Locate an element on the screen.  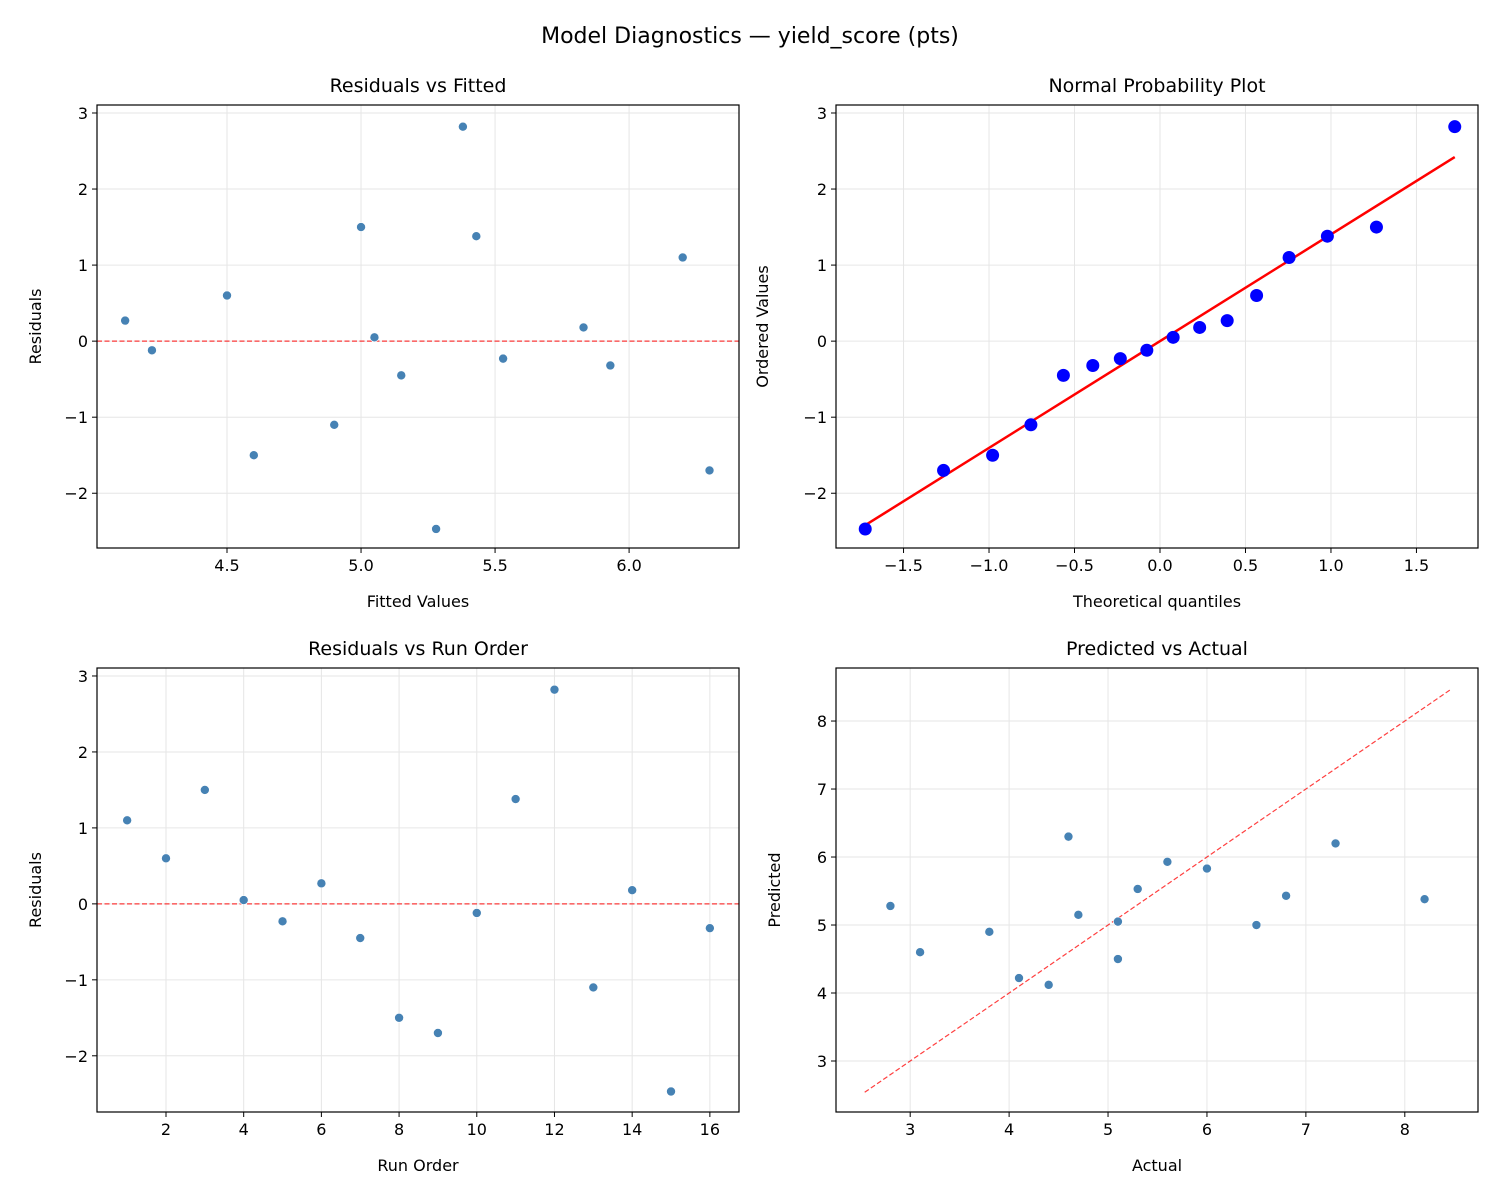
x-axis-label: Fitted Values is located at coordinates (418, 601).